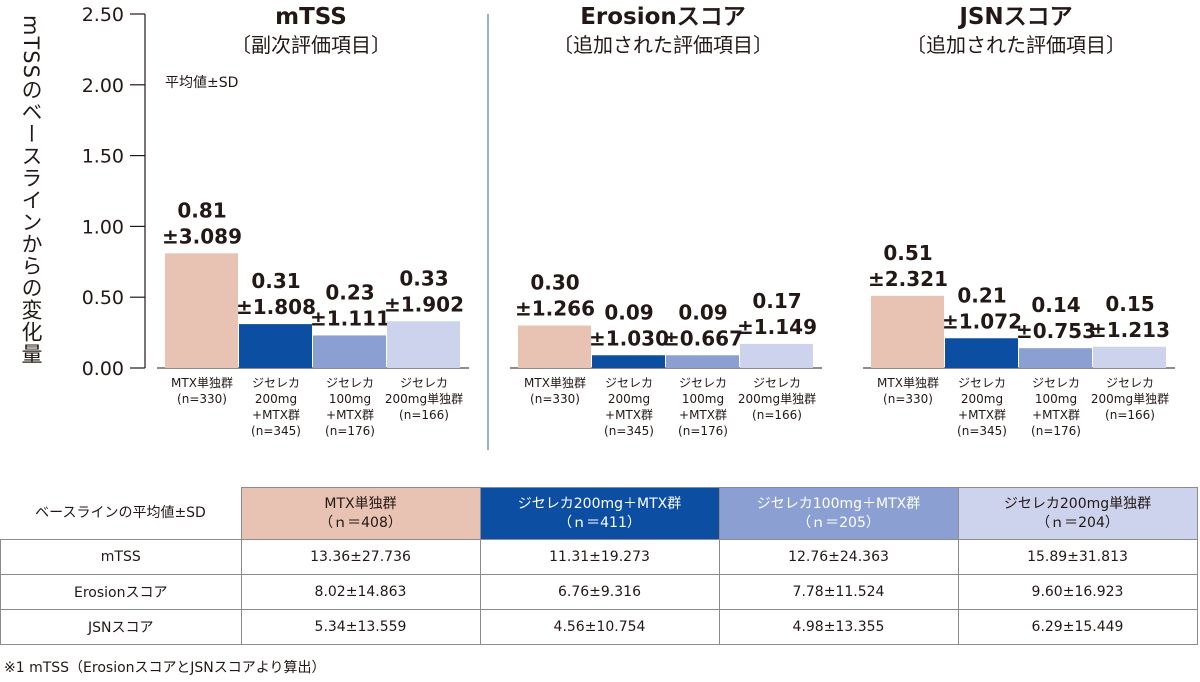 This screenshot has width=1200, height=682. What do you see at coordinates (276, 307) in the screenshot?
I see `data-label-sd: ±1.808` at bounding box center [276, 307].